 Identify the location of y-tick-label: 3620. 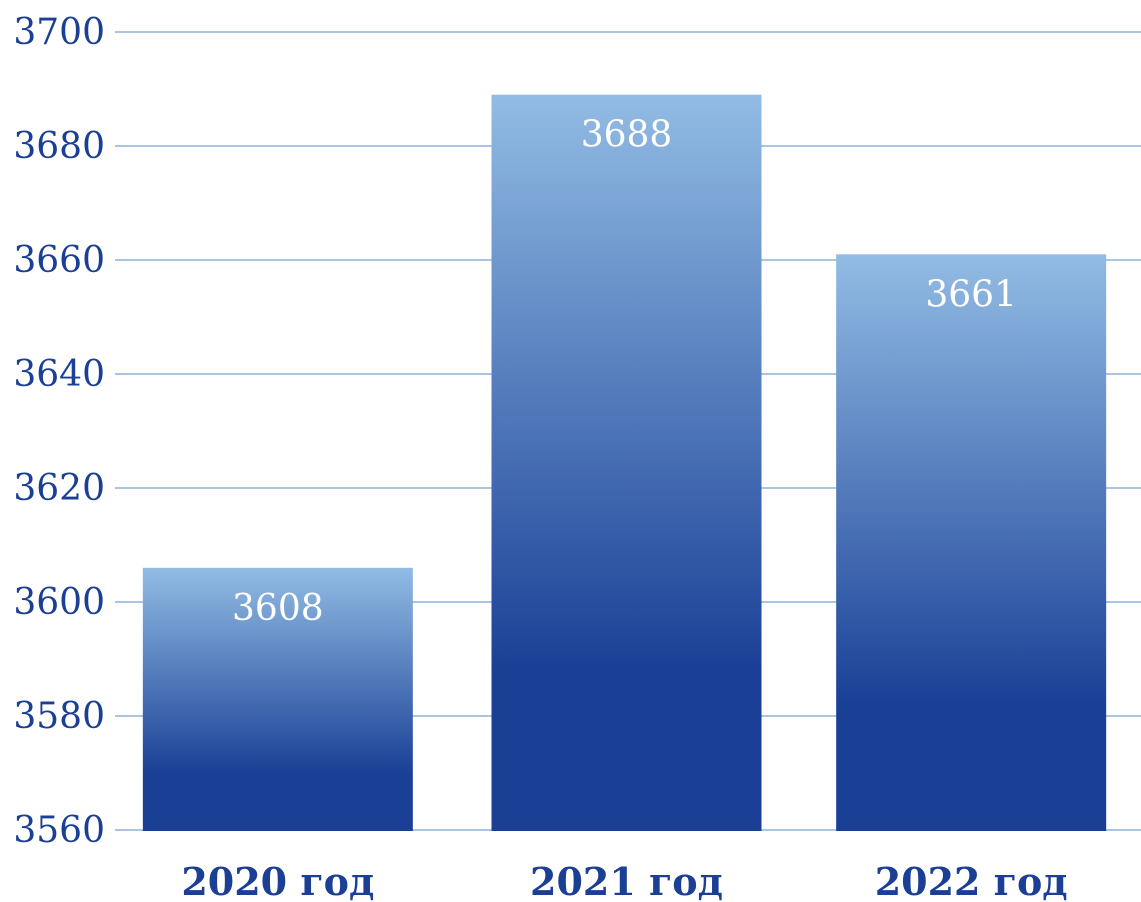
(59, 488).